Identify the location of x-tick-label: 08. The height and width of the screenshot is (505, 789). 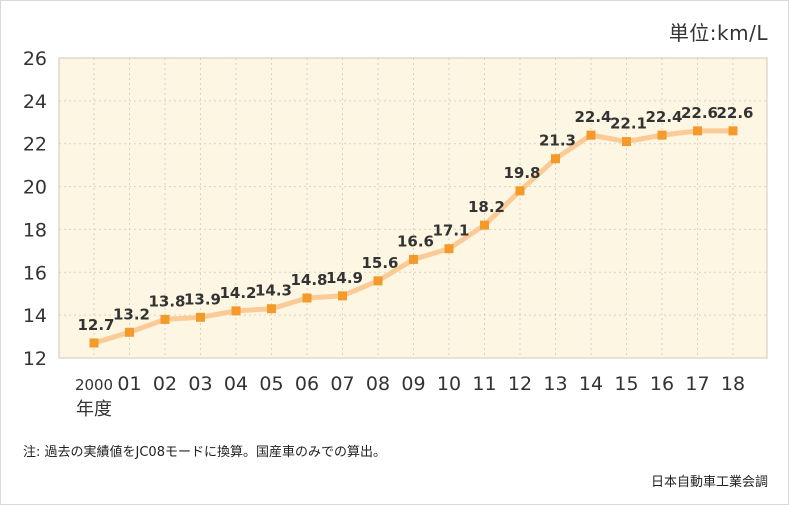
(378, 384).